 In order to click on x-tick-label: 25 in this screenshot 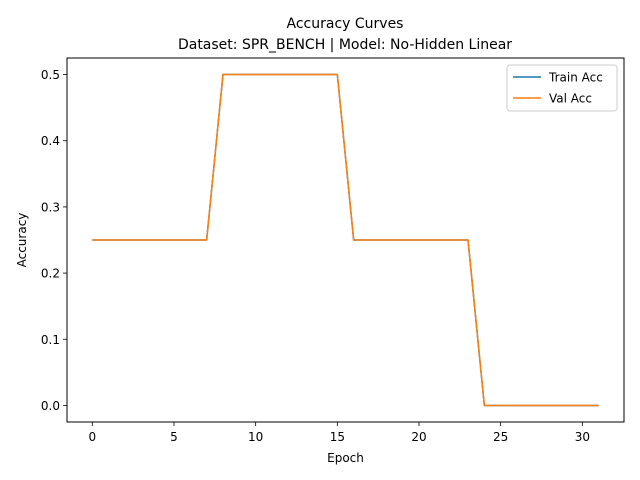, I will do `click(500, 437)`.